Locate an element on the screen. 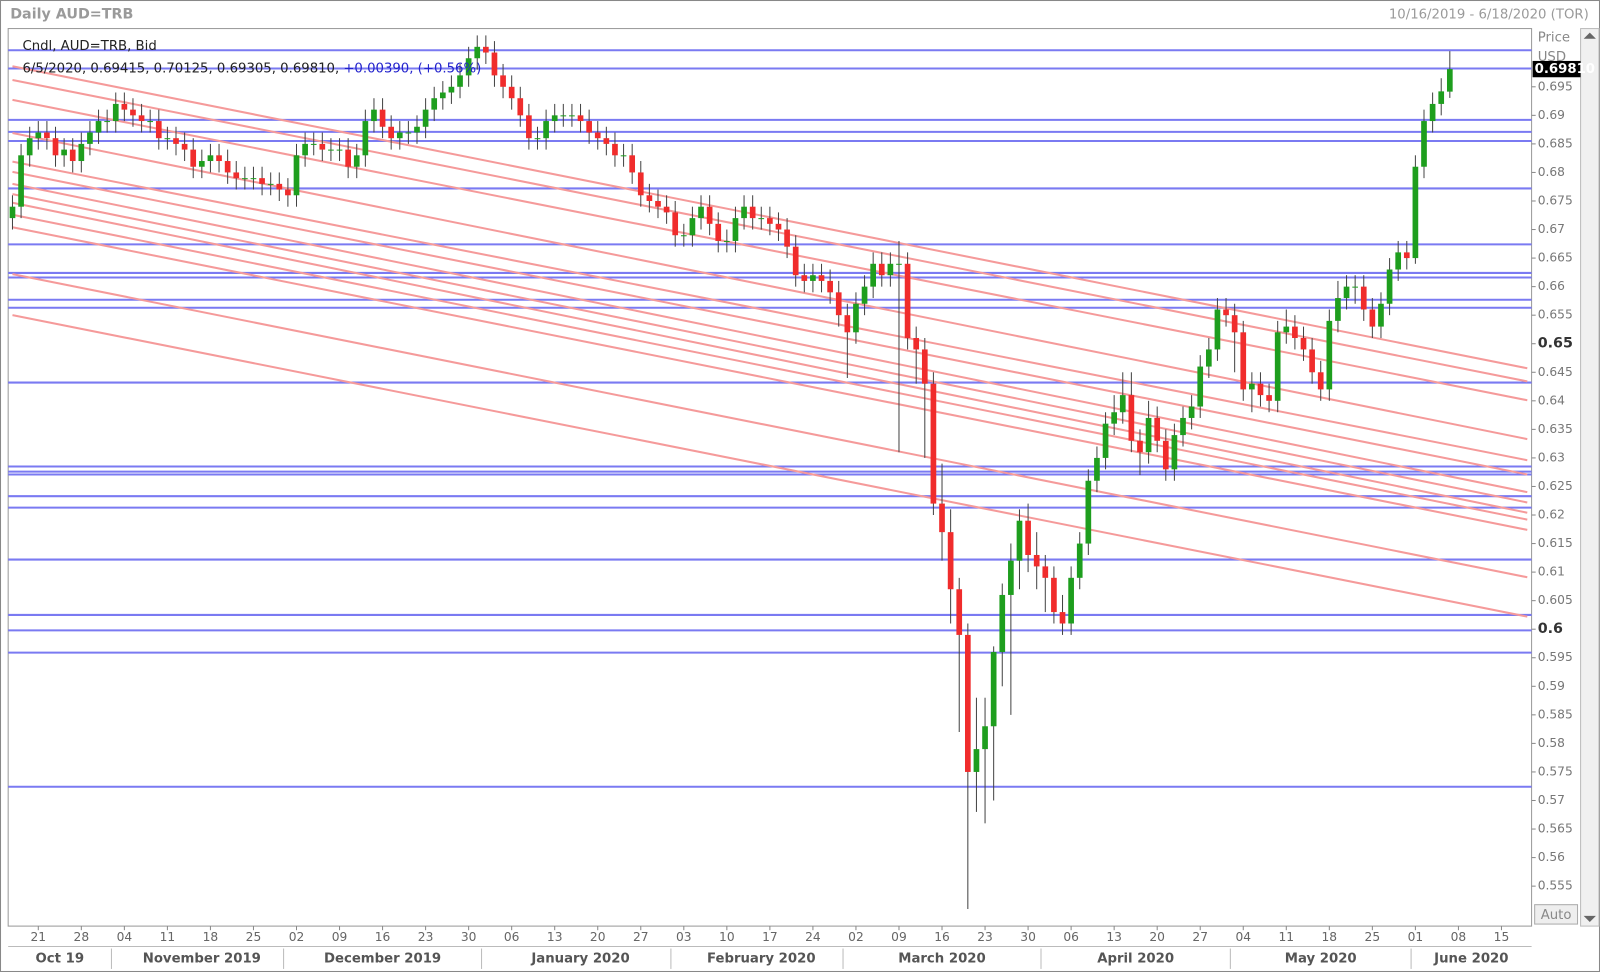 The image size is (1600, 972). auto-button is located at coordinates (1556, 914).